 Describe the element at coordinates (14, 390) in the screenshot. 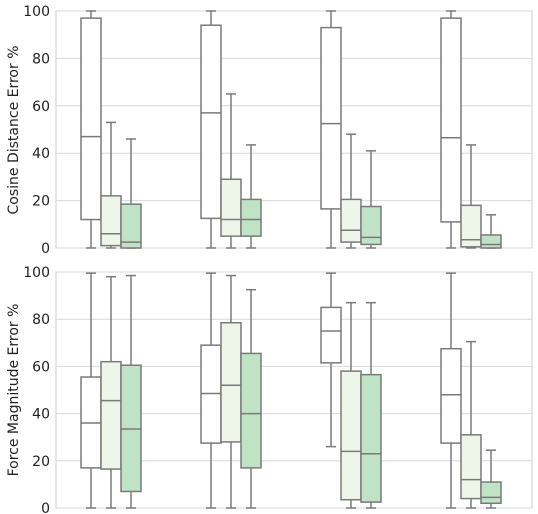

I see `y-axis-label-force-magnitude: Force Magnitude Error %` at that location.